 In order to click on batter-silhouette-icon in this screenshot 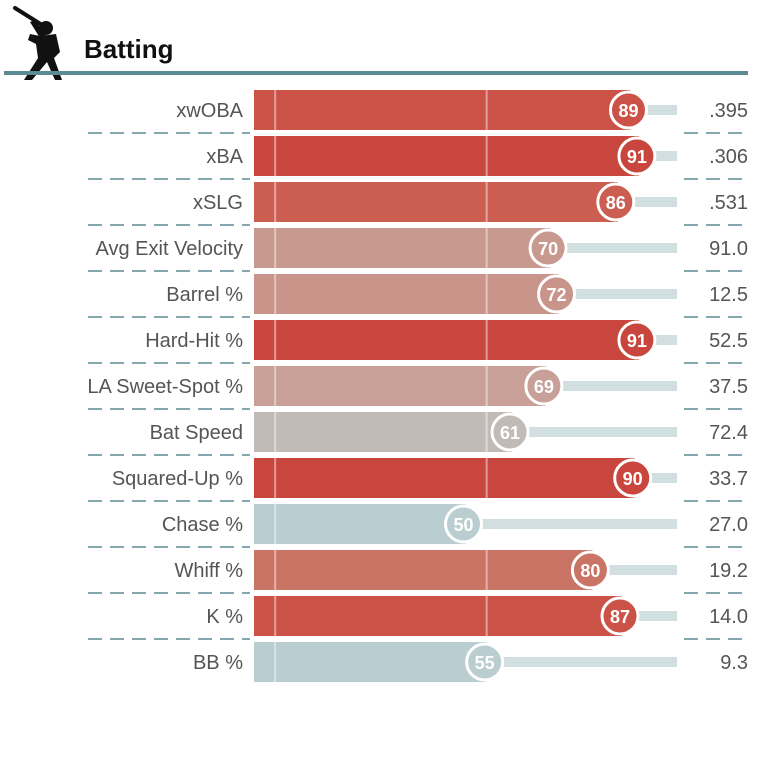, I will do `click(37, 43)`.